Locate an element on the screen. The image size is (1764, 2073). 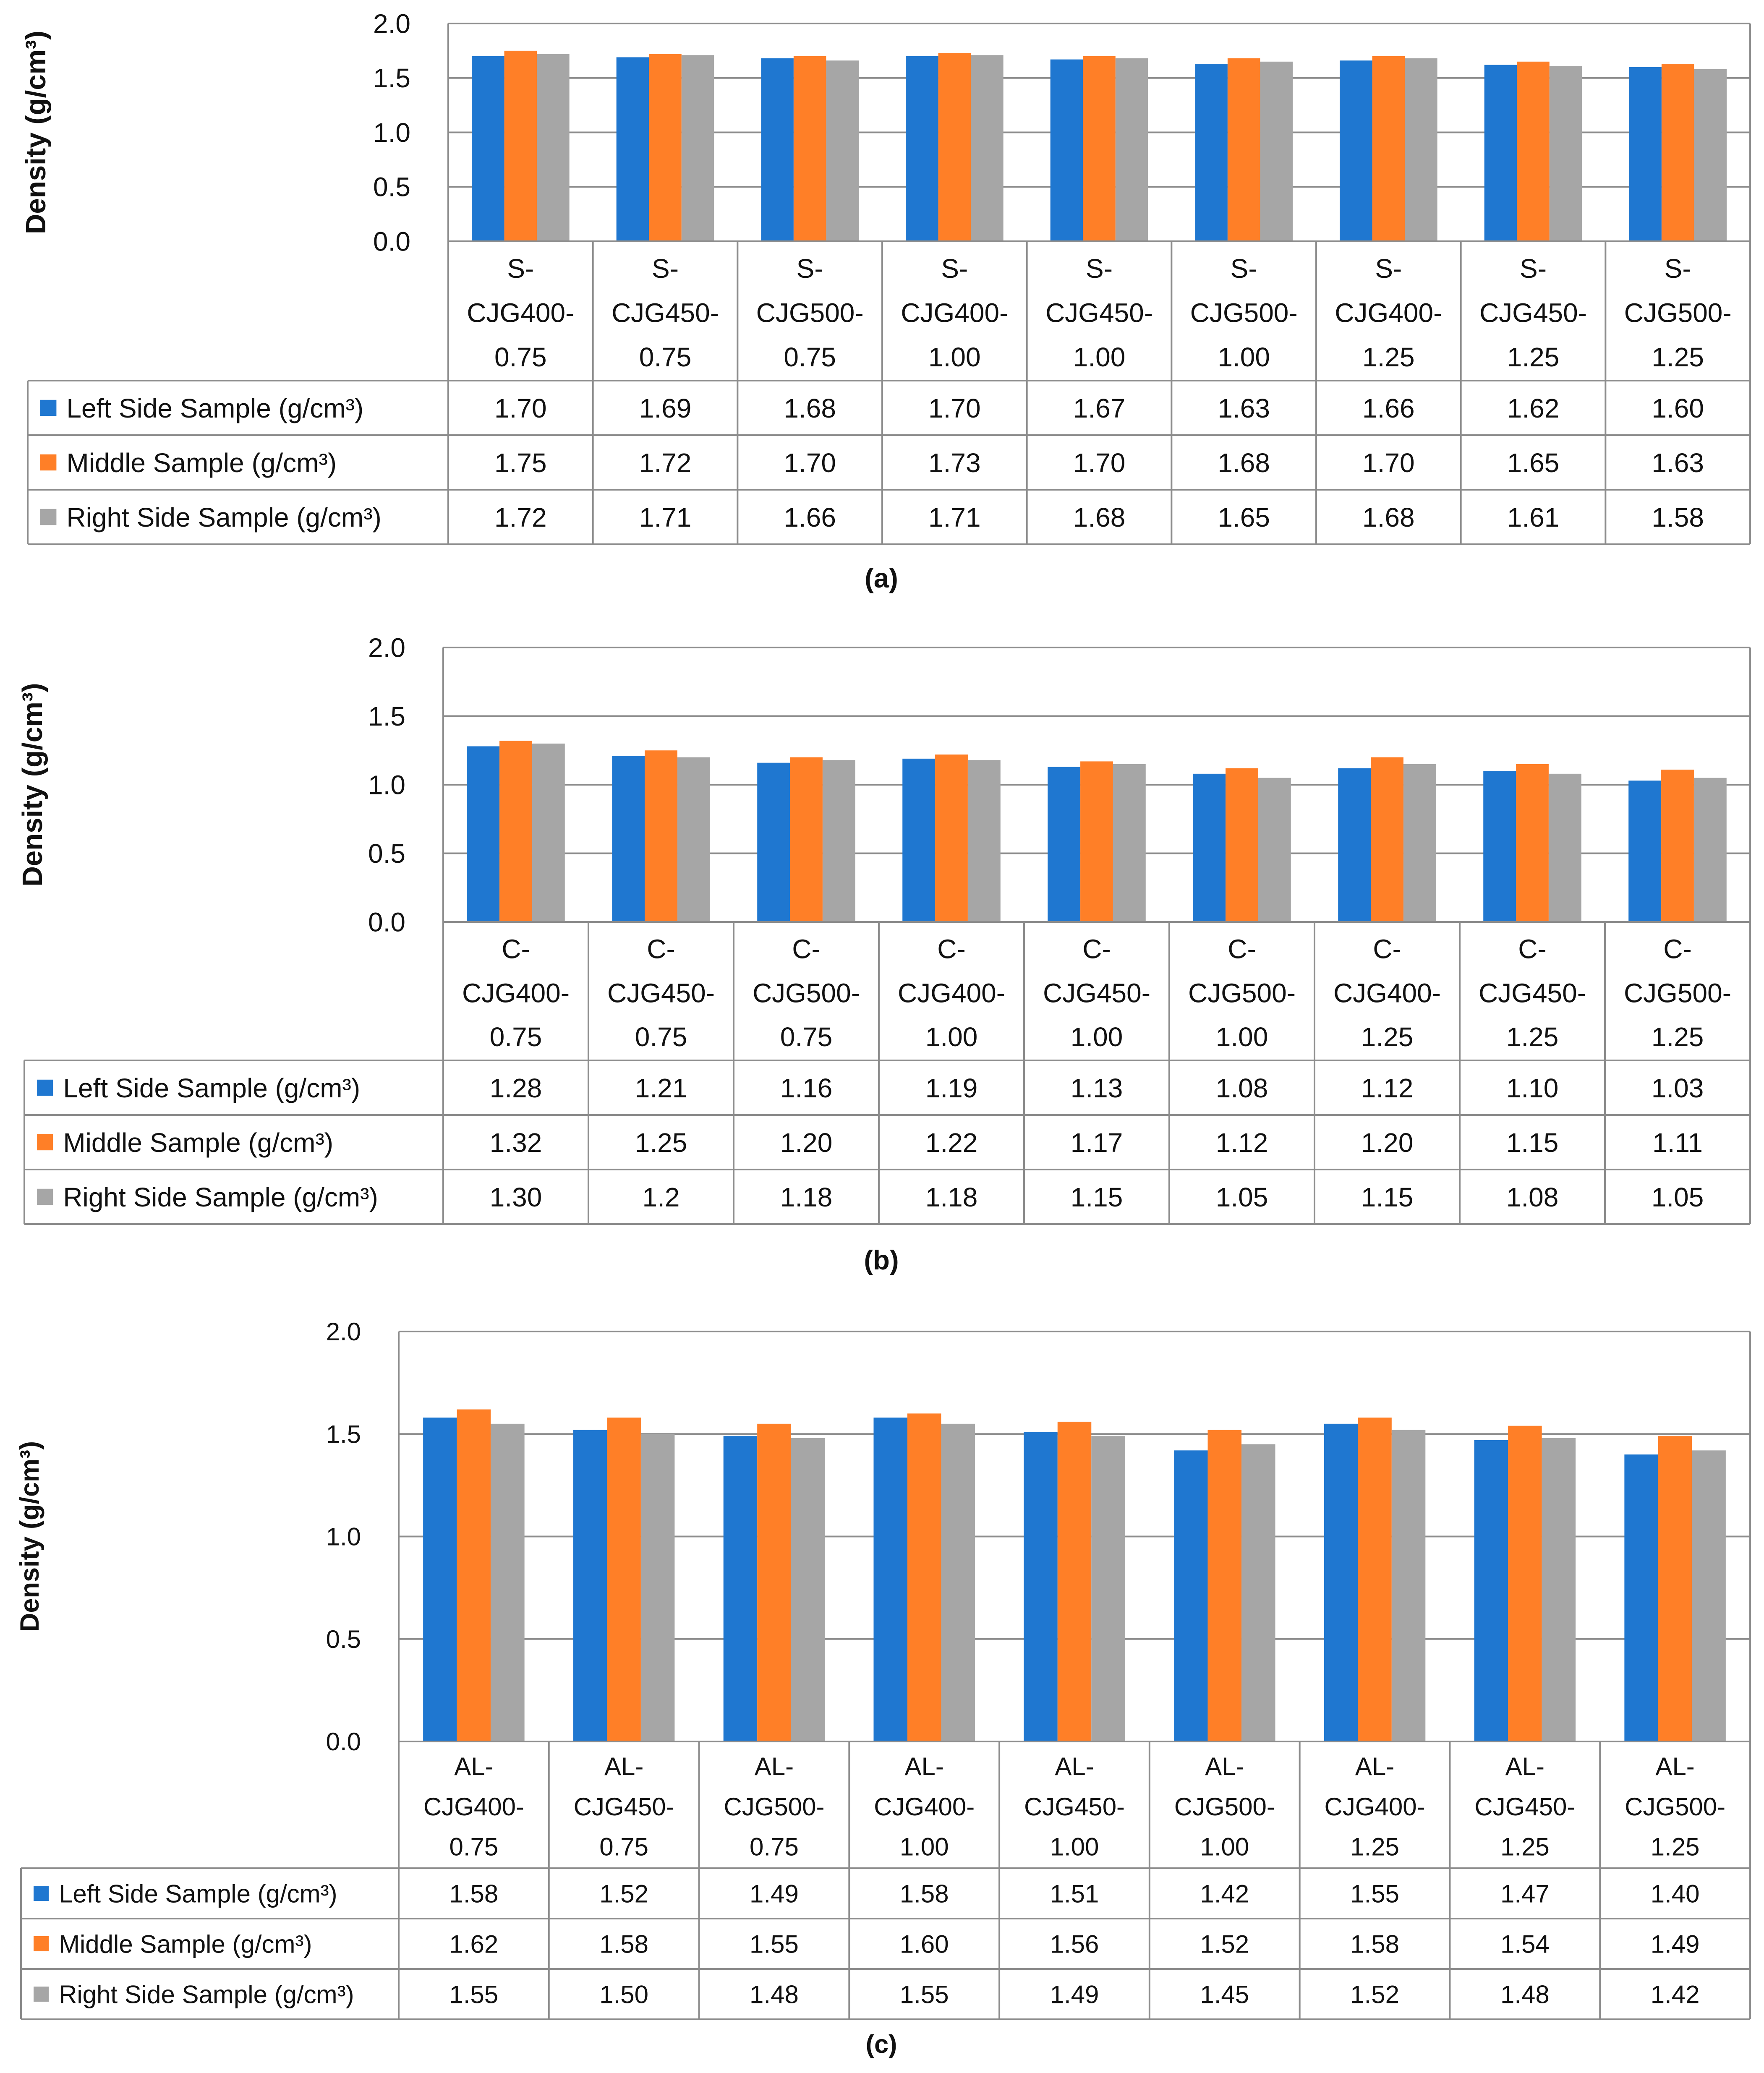
data-table-value: 1.13 is located at coordinates (1097, 1088).